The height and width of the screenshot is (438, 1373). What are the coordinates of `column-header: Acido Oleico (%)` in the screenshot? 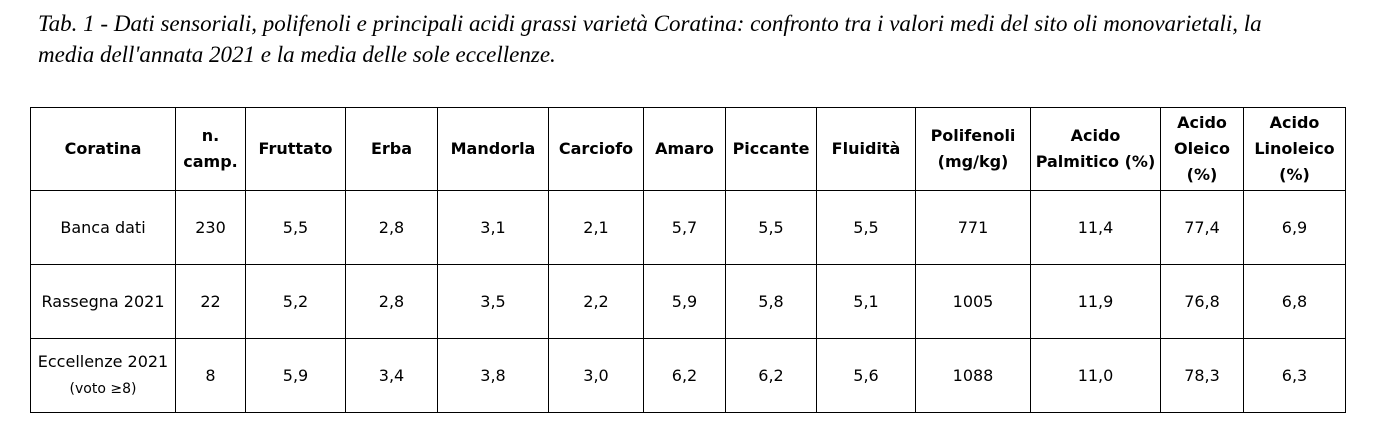 It's located at (1202, 149).